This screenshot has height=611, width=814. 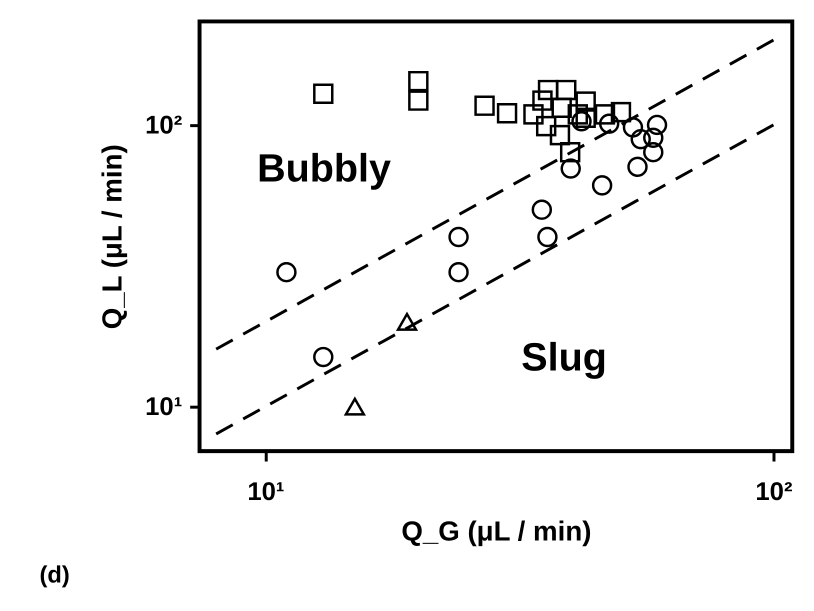 What do you see at coordinates (55, 575) in the screenshot?
I see `text: (d)` at bounding box center [55, 575].